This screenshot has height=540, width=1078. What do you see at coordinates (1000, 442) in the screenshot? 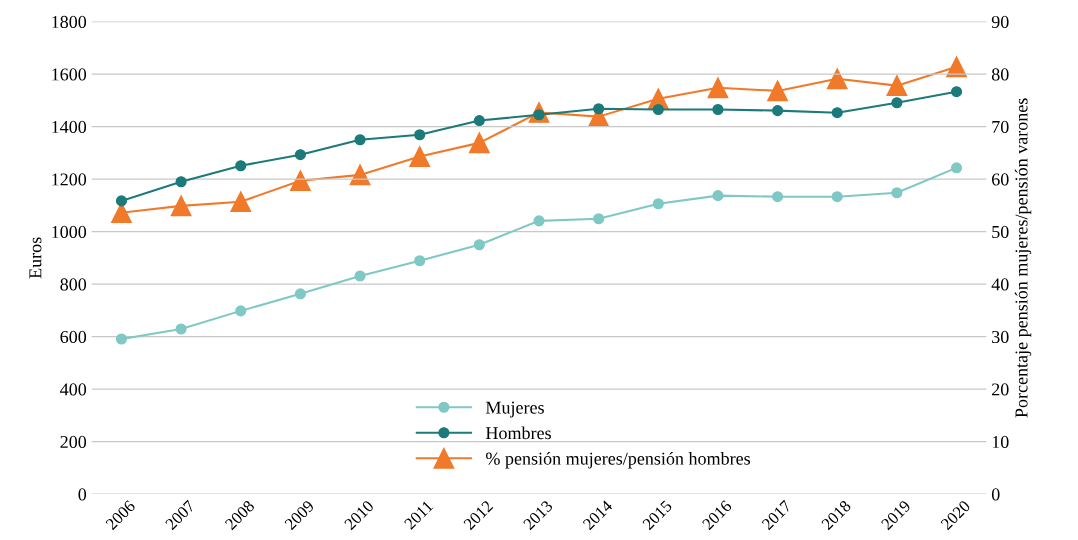
I see `y2-tick-label: 10` at bounding box center [1000, 442].